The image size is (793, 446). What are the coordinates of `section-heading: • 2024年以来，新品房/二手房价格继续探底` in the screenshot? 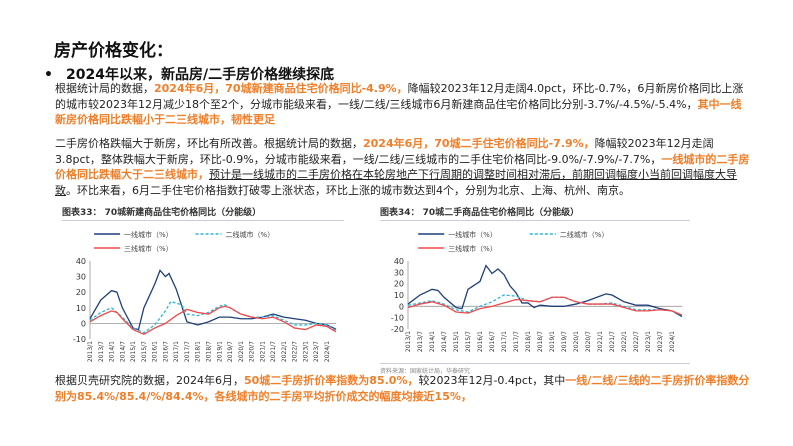 It's located at (189, 74).